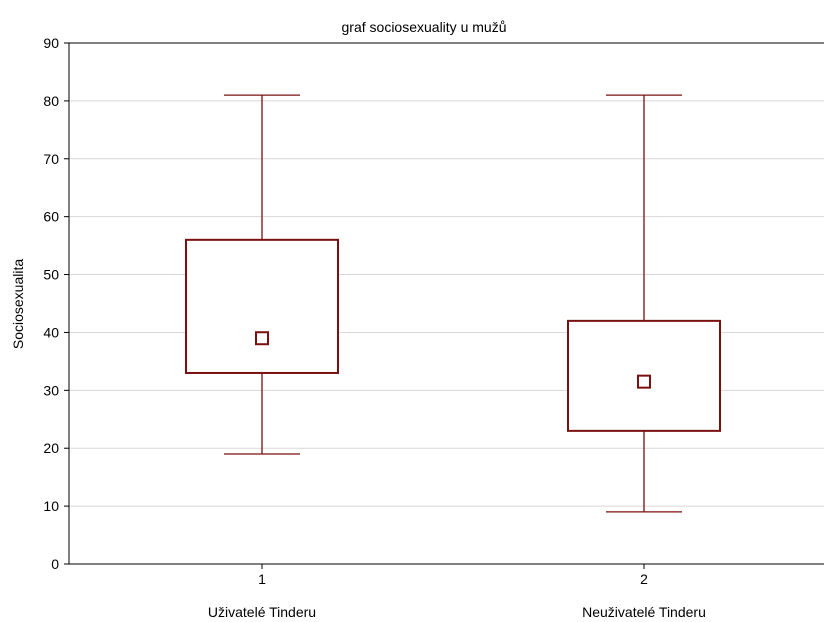  Describe the element at coordinates (644, 612) in the screenshot. I see `category-label: Neuživatelé Tinderu` at that location.